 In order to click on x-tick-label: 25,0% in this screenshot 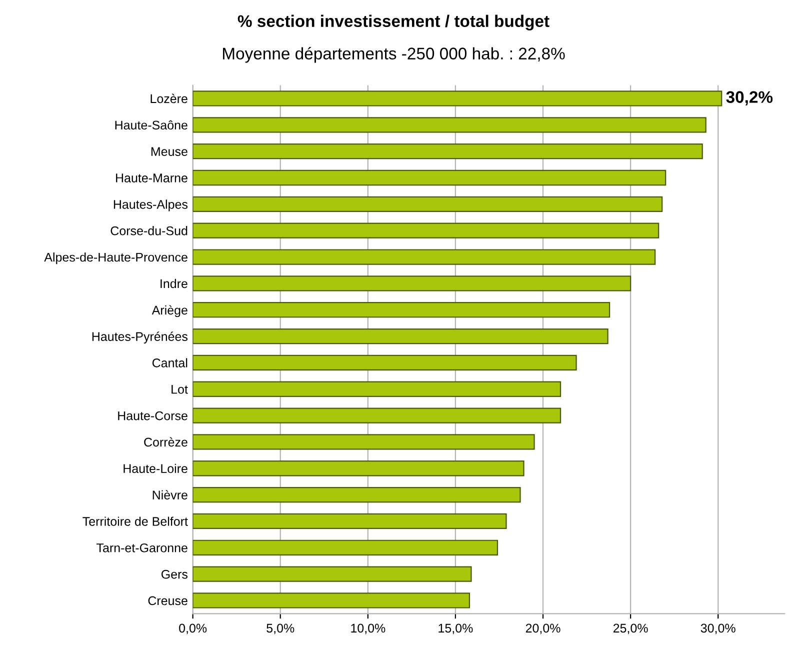, I will do `click(630, 629)`.